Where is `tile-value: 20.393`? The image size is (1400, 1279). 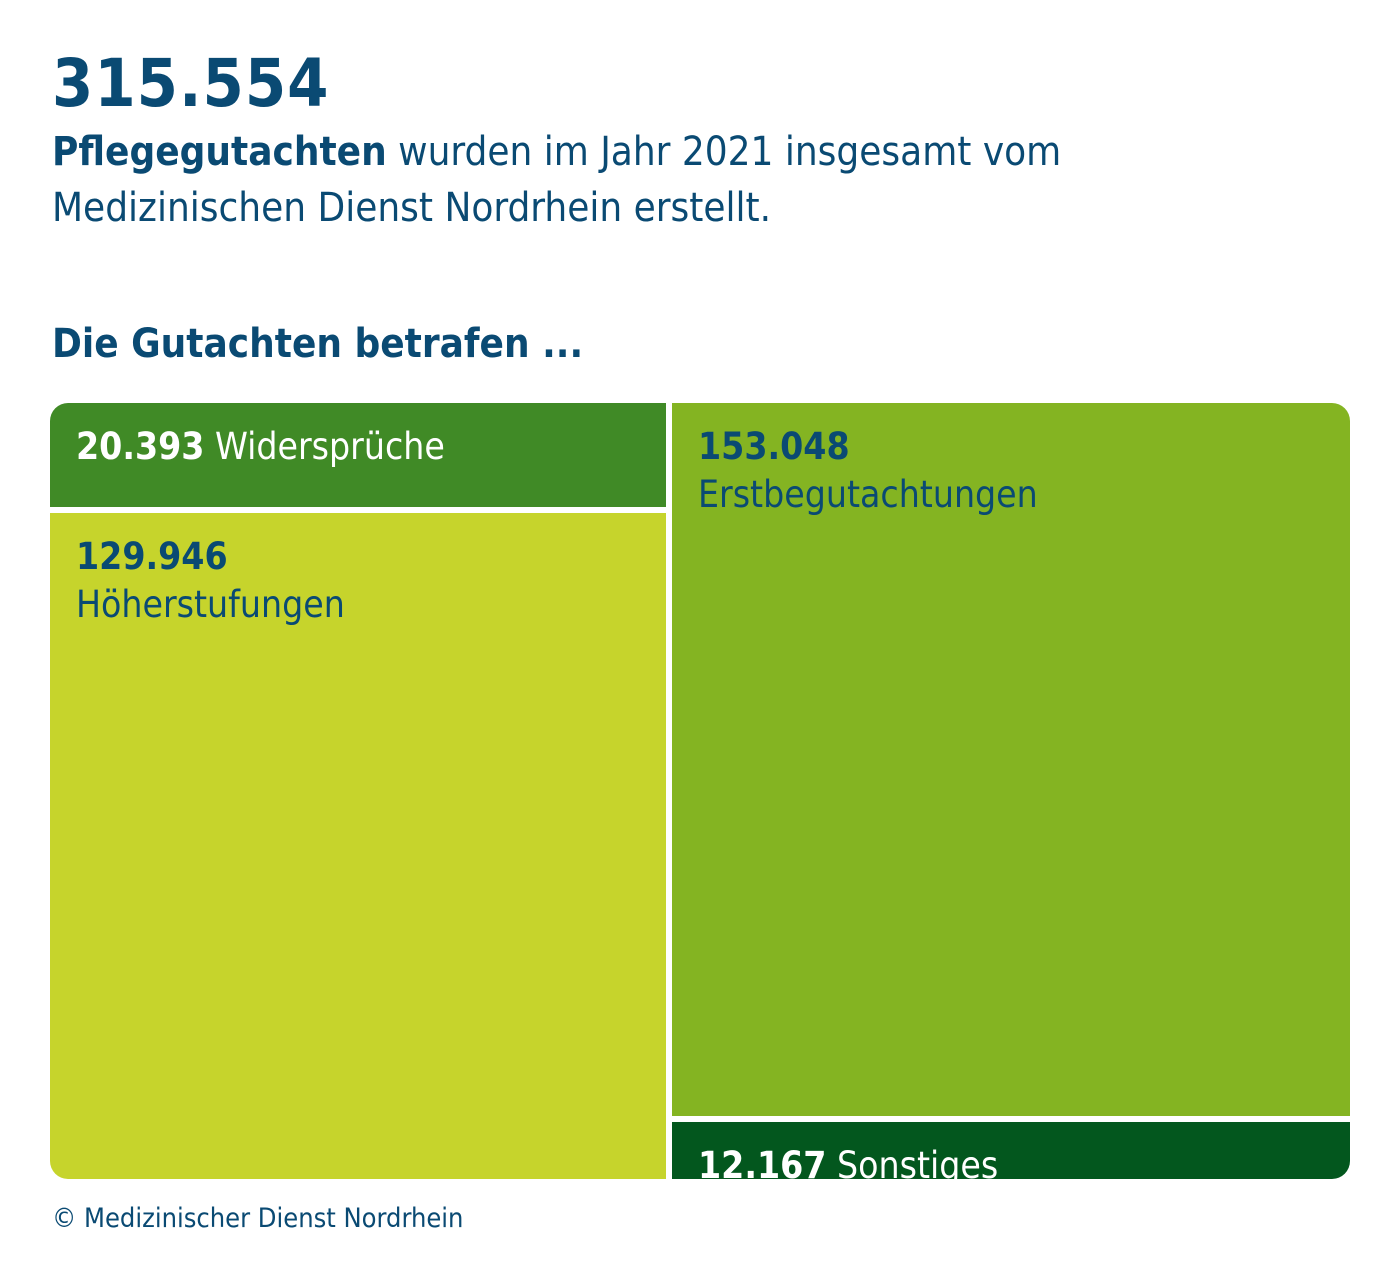 tile-value: 20.393 is located at coordinates (140, 446).